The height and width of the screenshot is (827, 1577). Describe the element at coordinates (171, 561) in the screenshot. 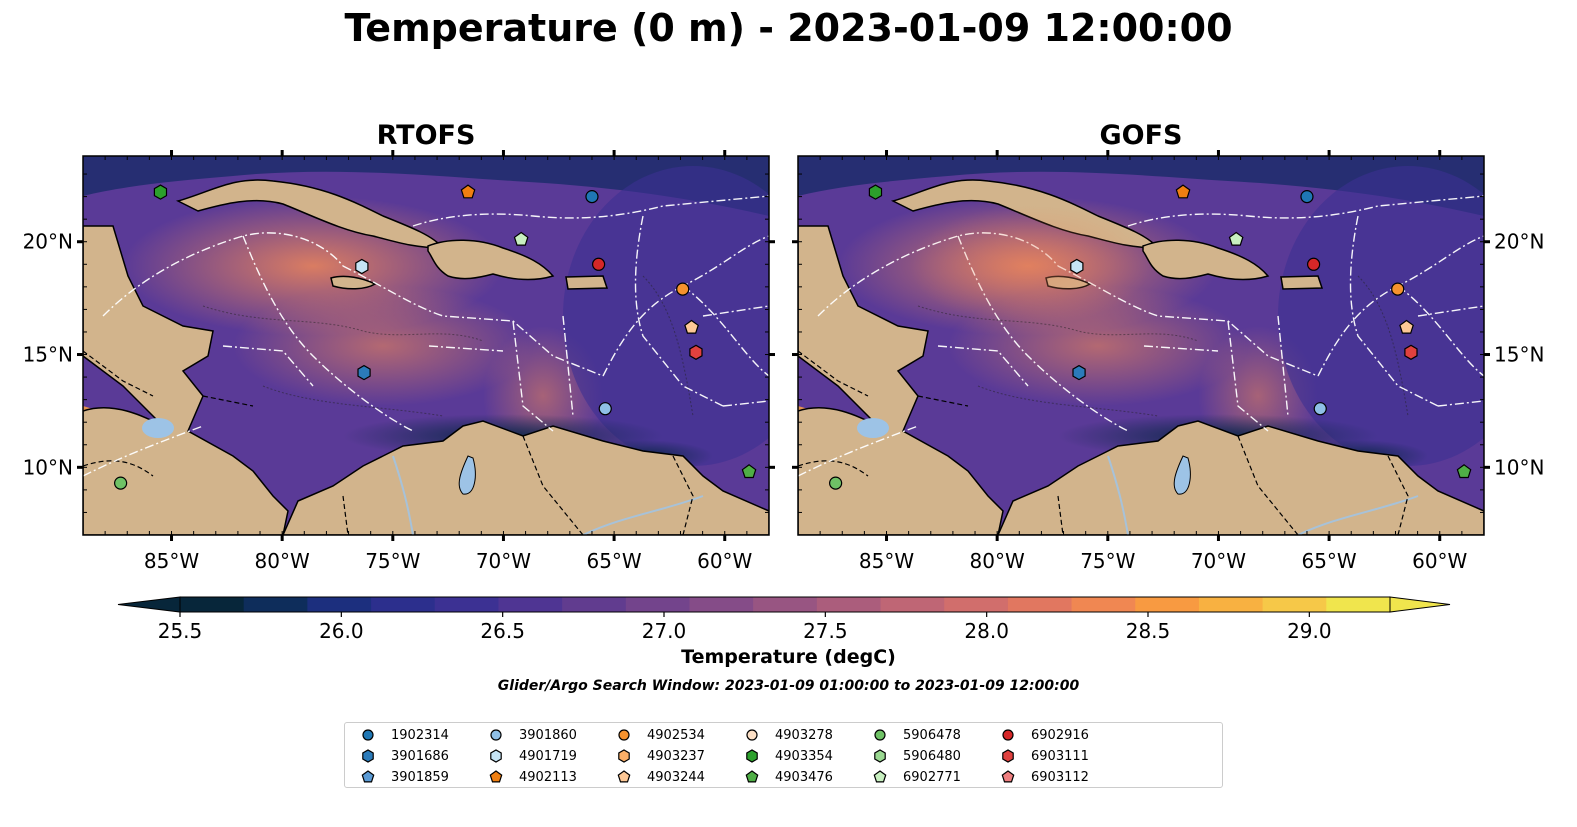

I see `lon-tick-label: 85°W` at that location.